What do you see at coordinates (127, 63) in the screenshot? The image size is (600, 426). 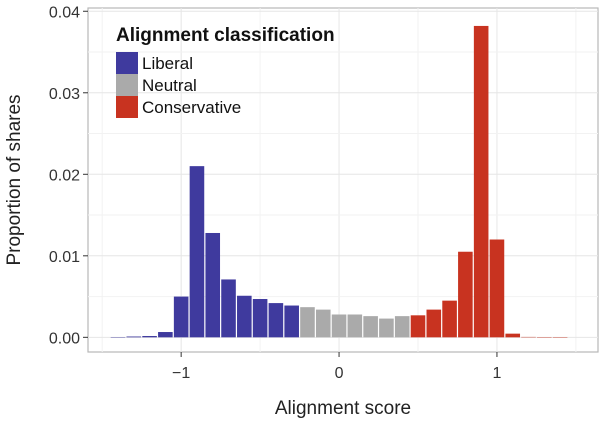 I see `legend-swatch-liberal` at bounding box center [127, 63].